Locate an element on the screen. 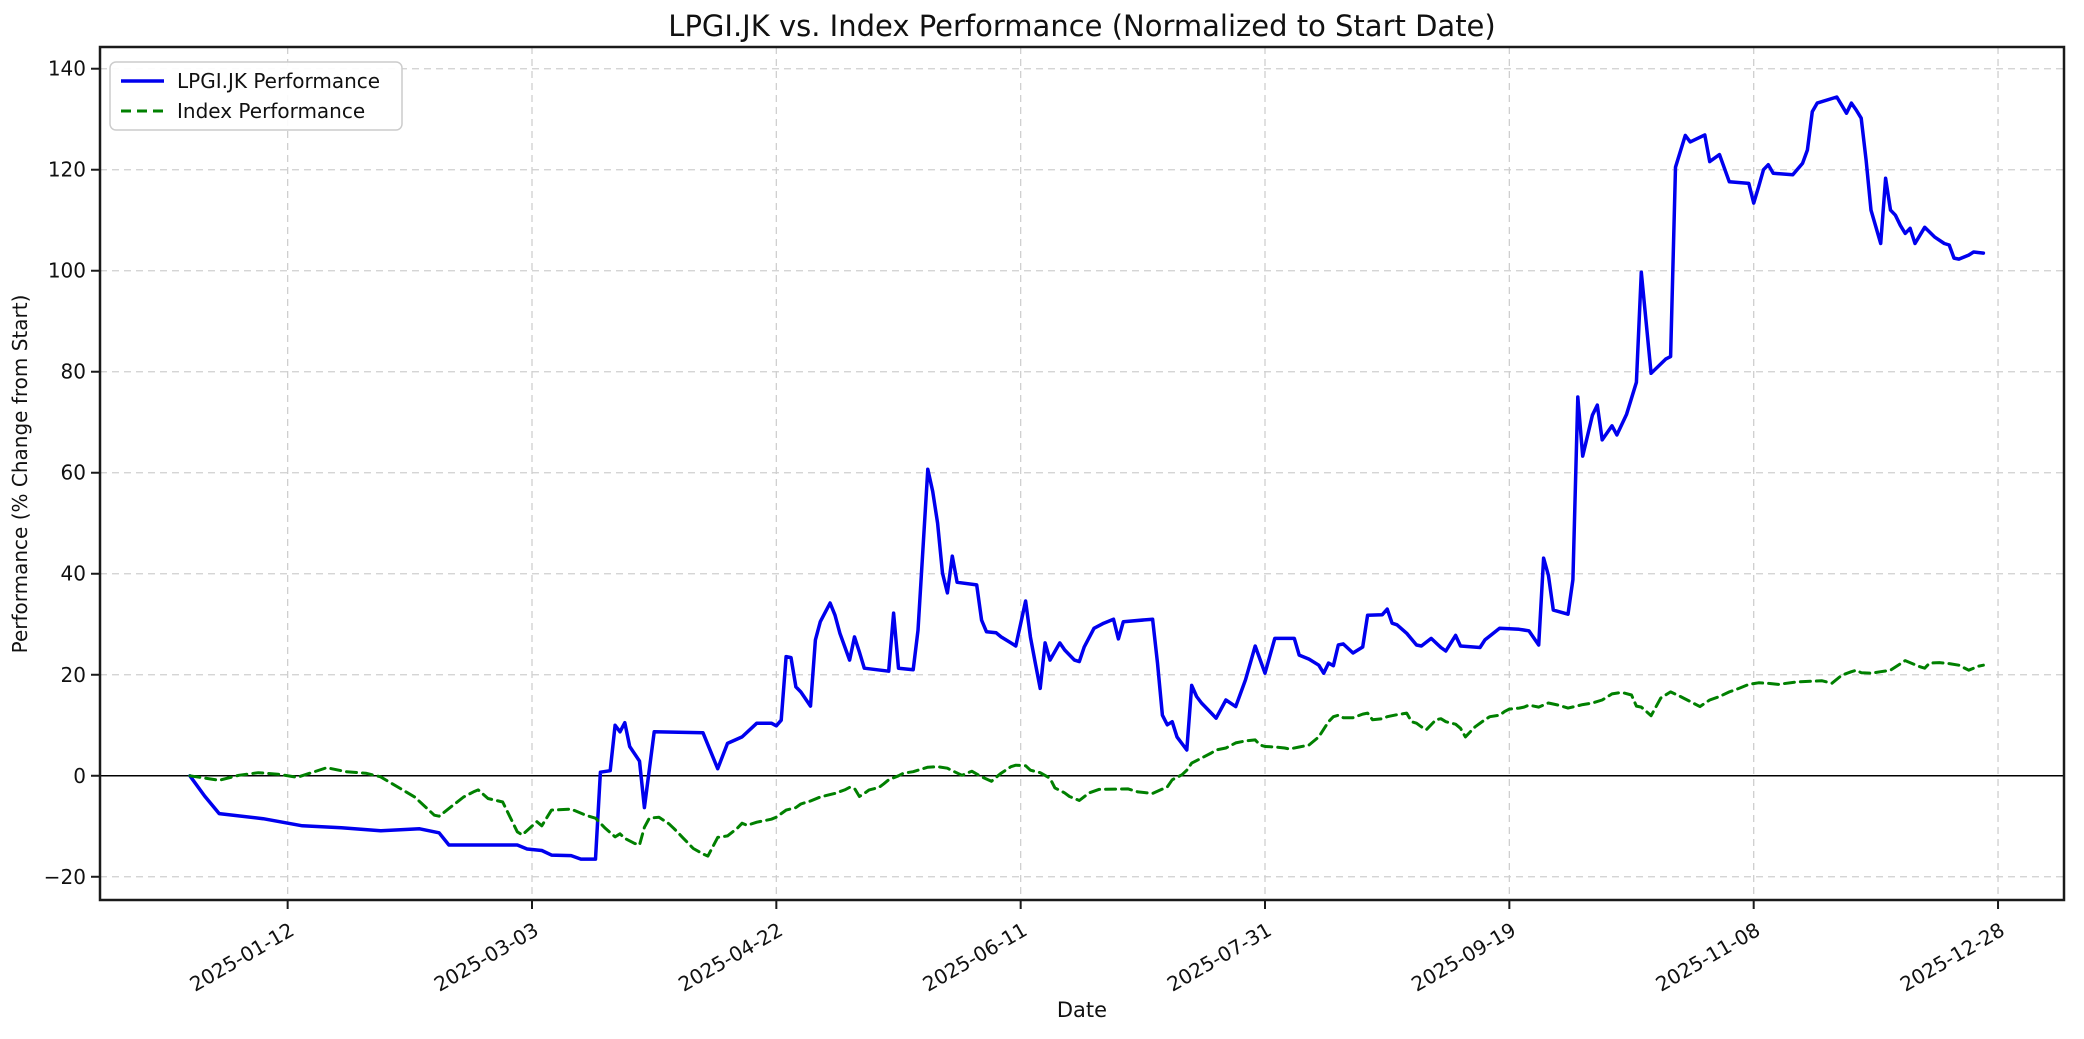 The width and height of the screenshot is (2084, 1039). x-tick-label: 2025-01-12 is located at coordinates (241, 957).